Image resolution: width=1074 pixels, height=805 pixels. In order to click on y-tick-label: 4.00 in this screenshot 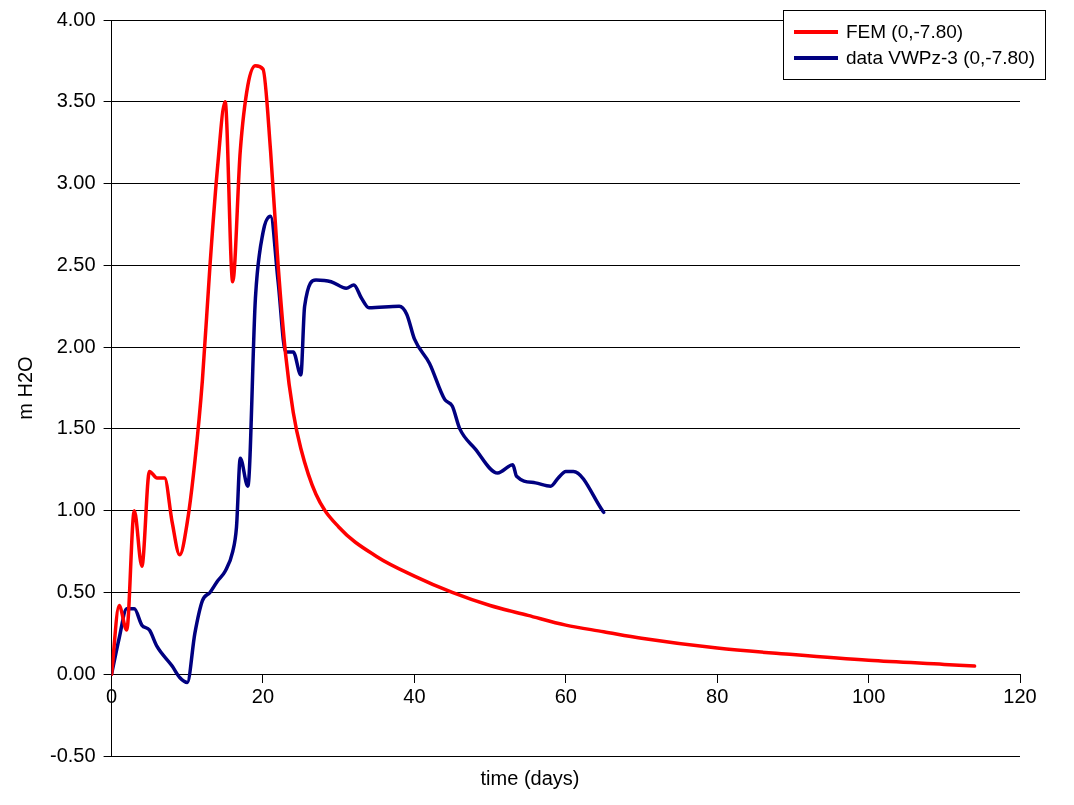, I will do `click(76, 18)`.